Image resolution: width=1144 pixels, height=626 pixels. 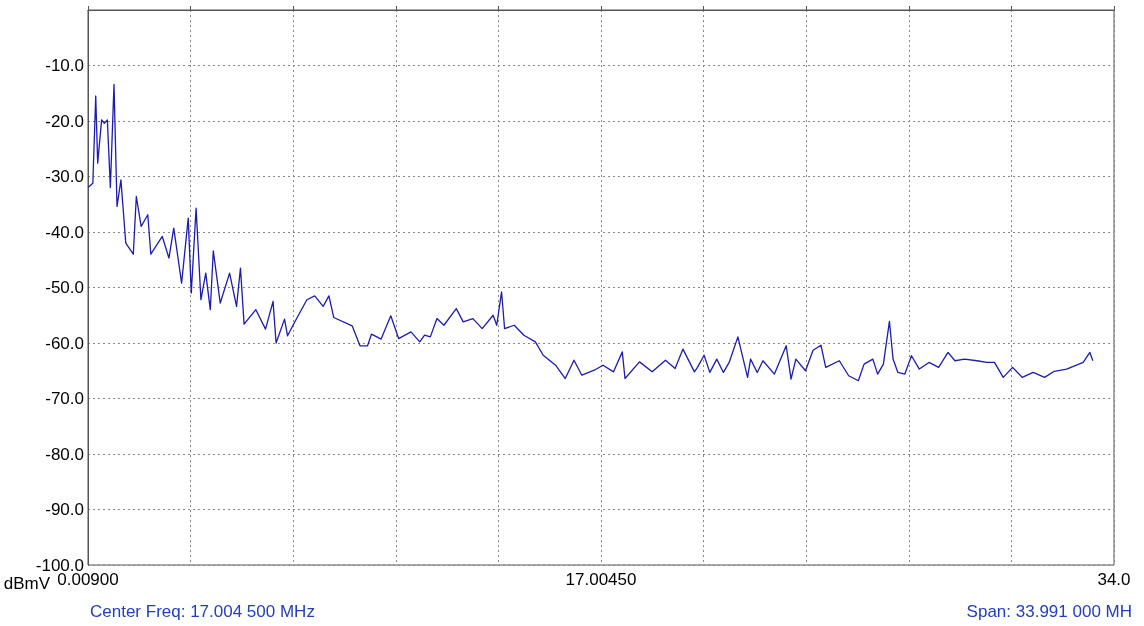 What do you see at coordinates (64, 65) in the screenshot?
I see `y-tick-label: -10.0` at bounding box center [64, 65].